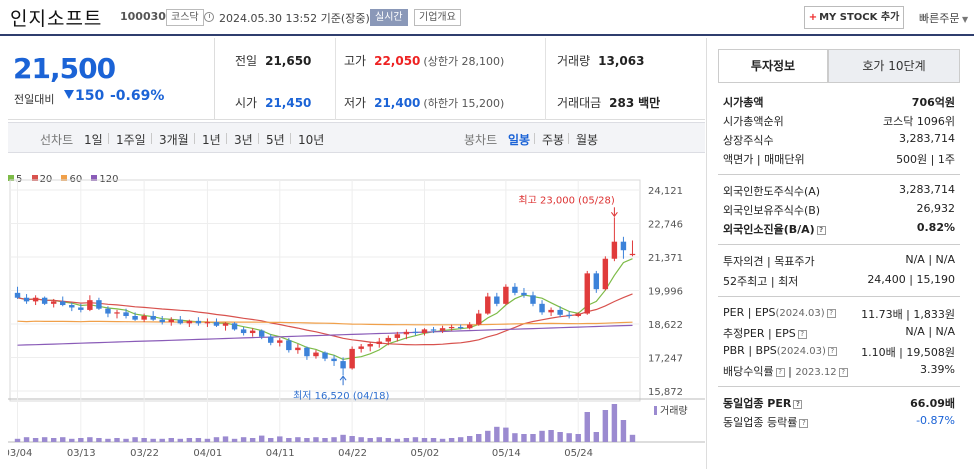 The image size is (974, 469). What do you see at coordinates (424, 61) in the screenshot?
I see `high-price: 고가 22,050 (상한가 28,100)` at bounding box center [424, 61].